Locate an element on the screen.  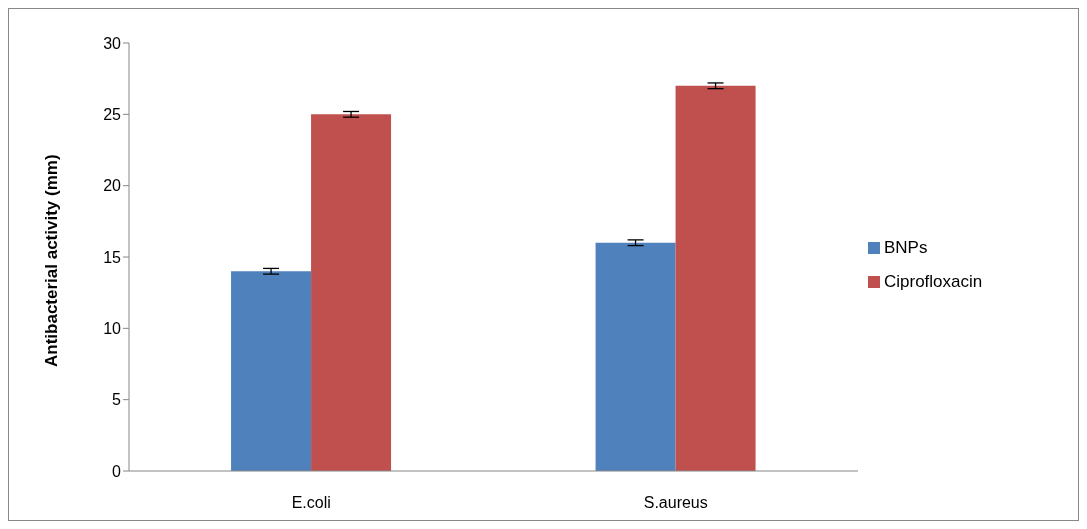
y-tick-label: 5 is located at coordinates (117, 400).